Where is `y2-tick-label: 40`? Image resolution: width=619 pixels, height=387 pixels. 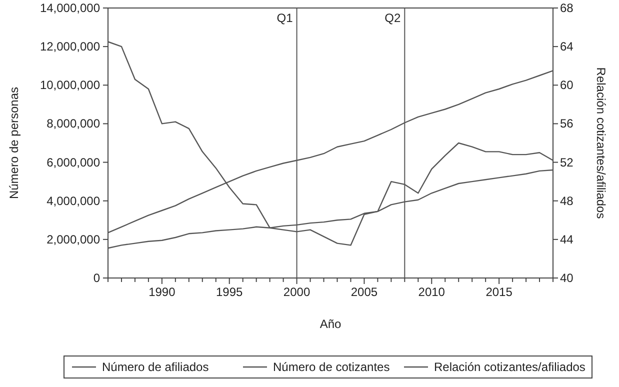
y2-tick-label: 40 is located at coordinates (567, 278).